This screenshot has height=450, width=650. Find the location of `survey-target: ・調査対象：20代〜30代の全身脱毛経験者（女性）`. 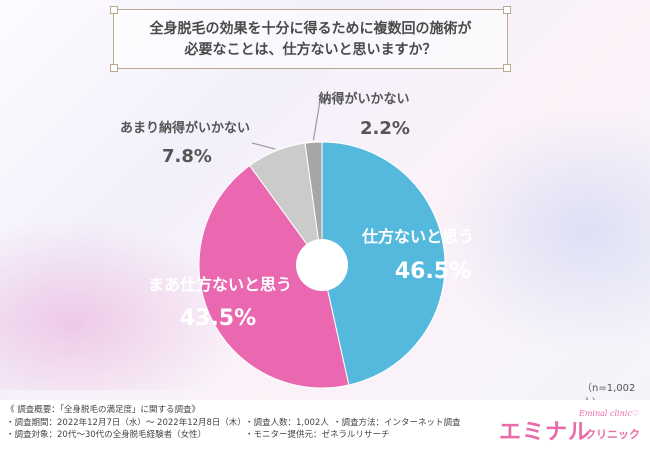

survey-target: ・調査対象：20代〜30代の全身脱毛経験者（女性） is located at coordinates (106, 435).